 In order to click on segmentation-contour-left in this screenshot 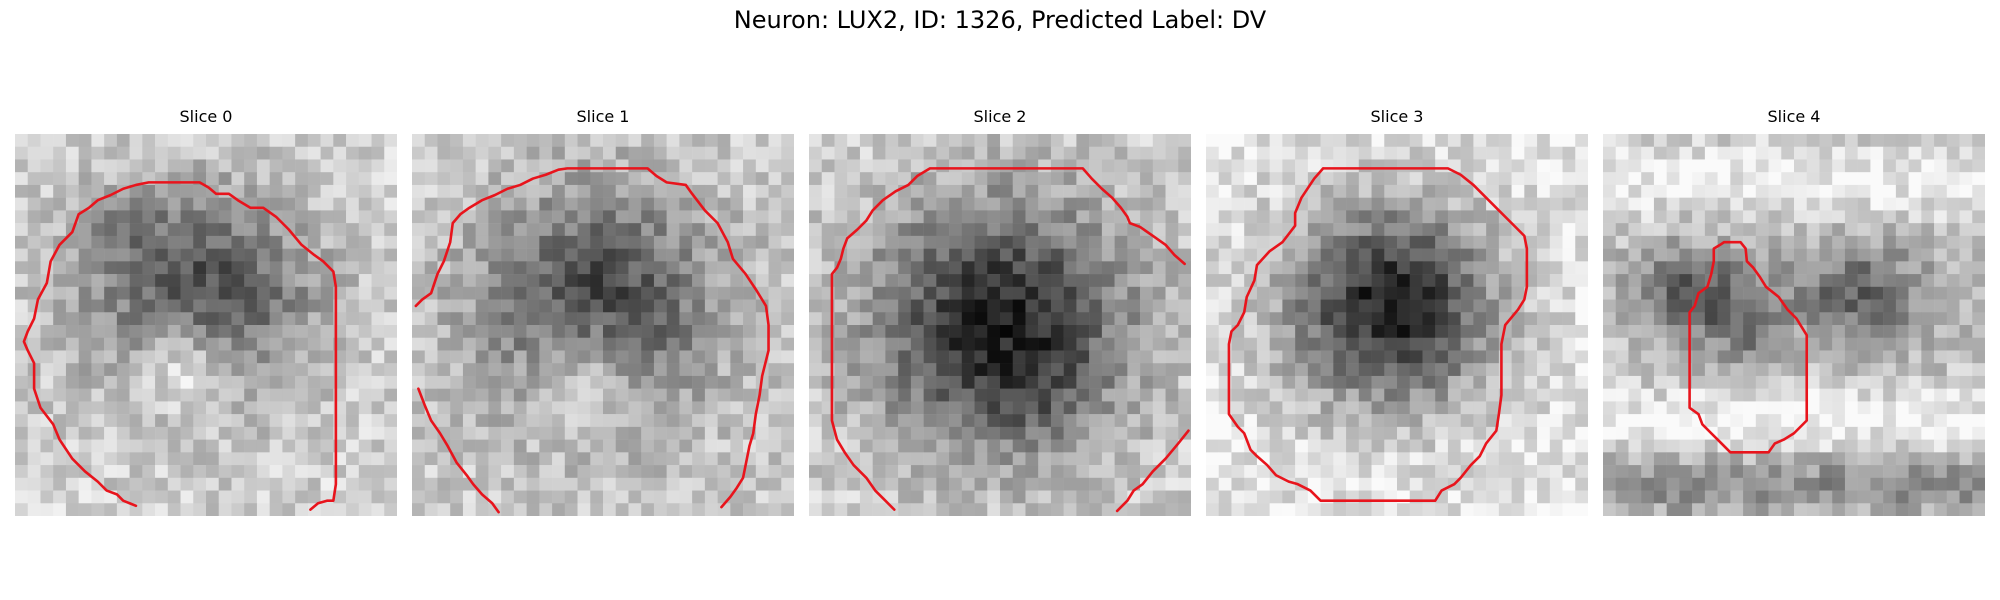, I will do `click(458, 451)`.